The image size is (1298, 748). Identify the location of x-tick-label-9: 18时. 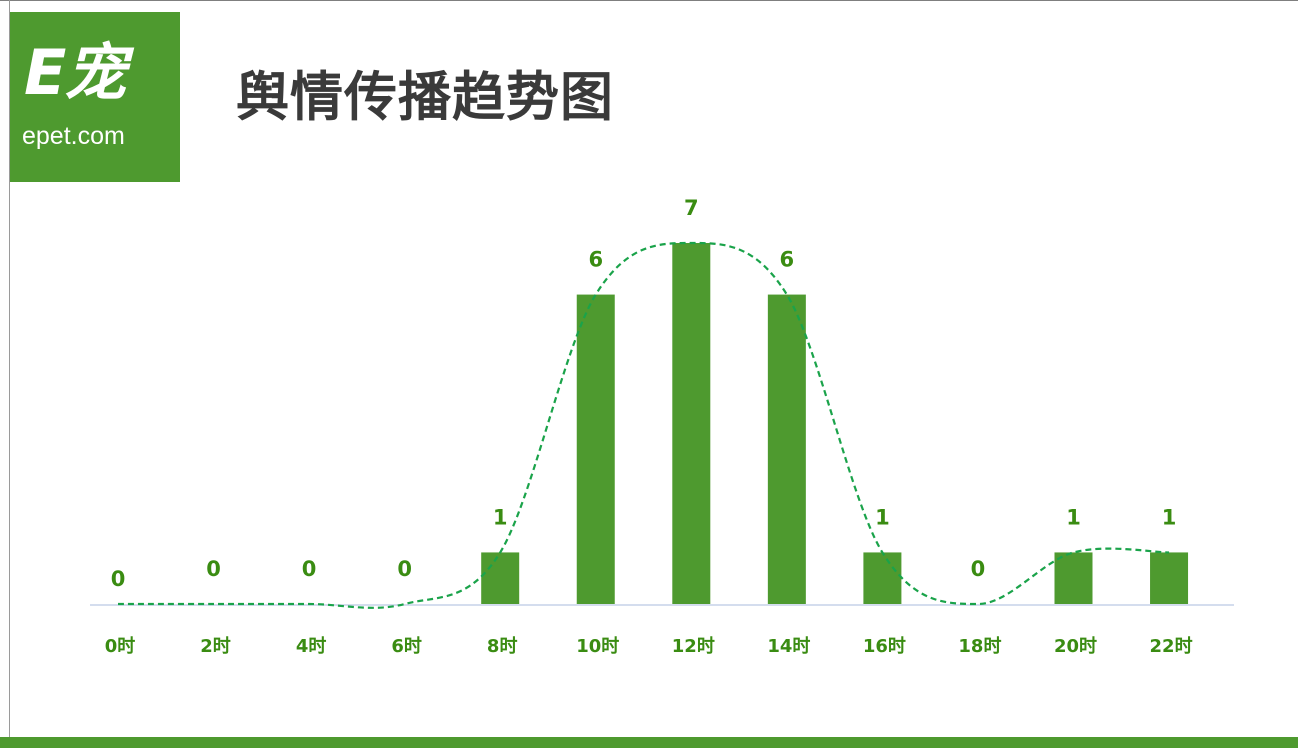
(979, 646).